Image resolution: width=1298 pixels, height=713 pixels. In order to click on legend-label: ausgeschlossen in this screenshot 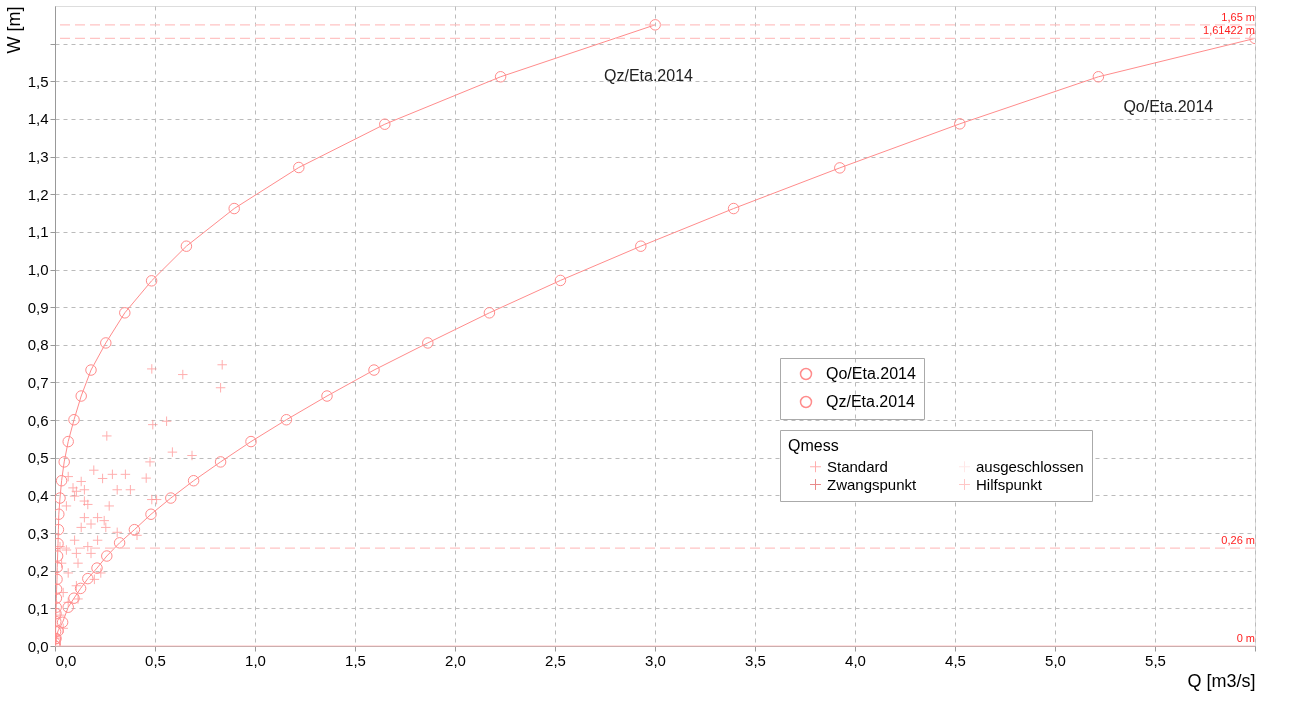, I will do `click(1030, 466)`.